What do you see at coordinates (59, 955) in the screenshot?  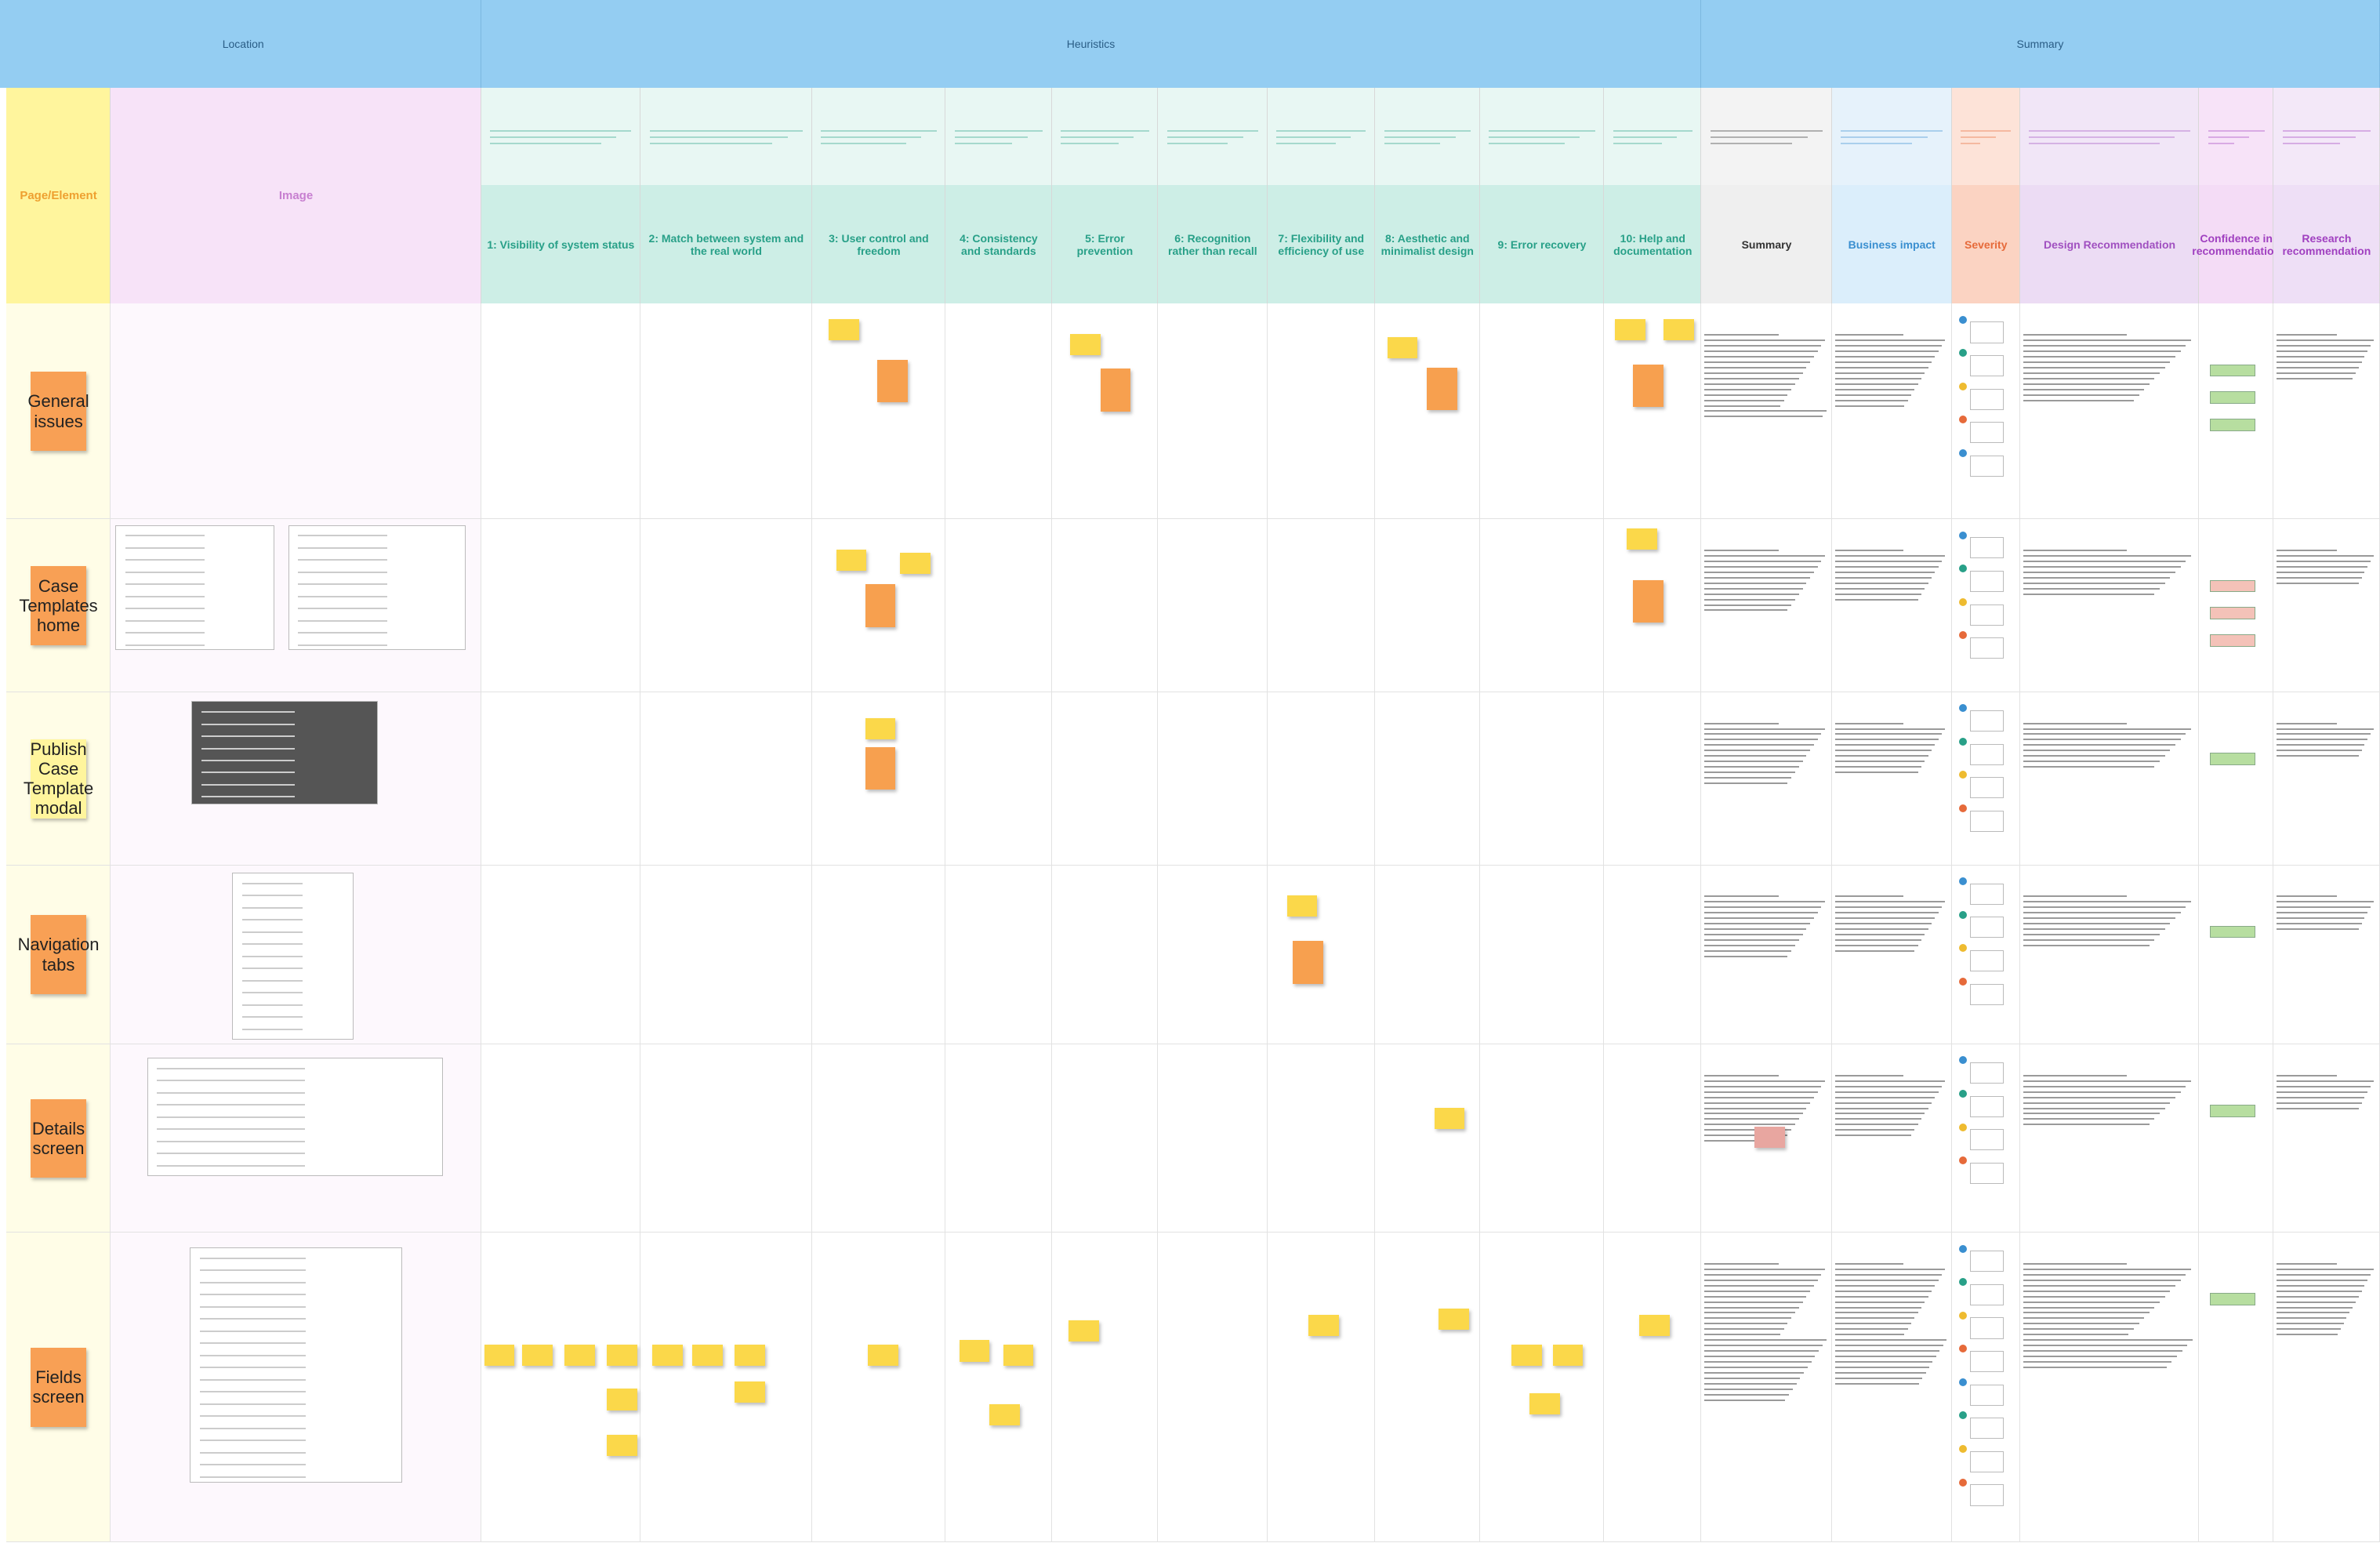 I see `row-label-sticky: Navigation tabs` at bounding box center [59, 955].